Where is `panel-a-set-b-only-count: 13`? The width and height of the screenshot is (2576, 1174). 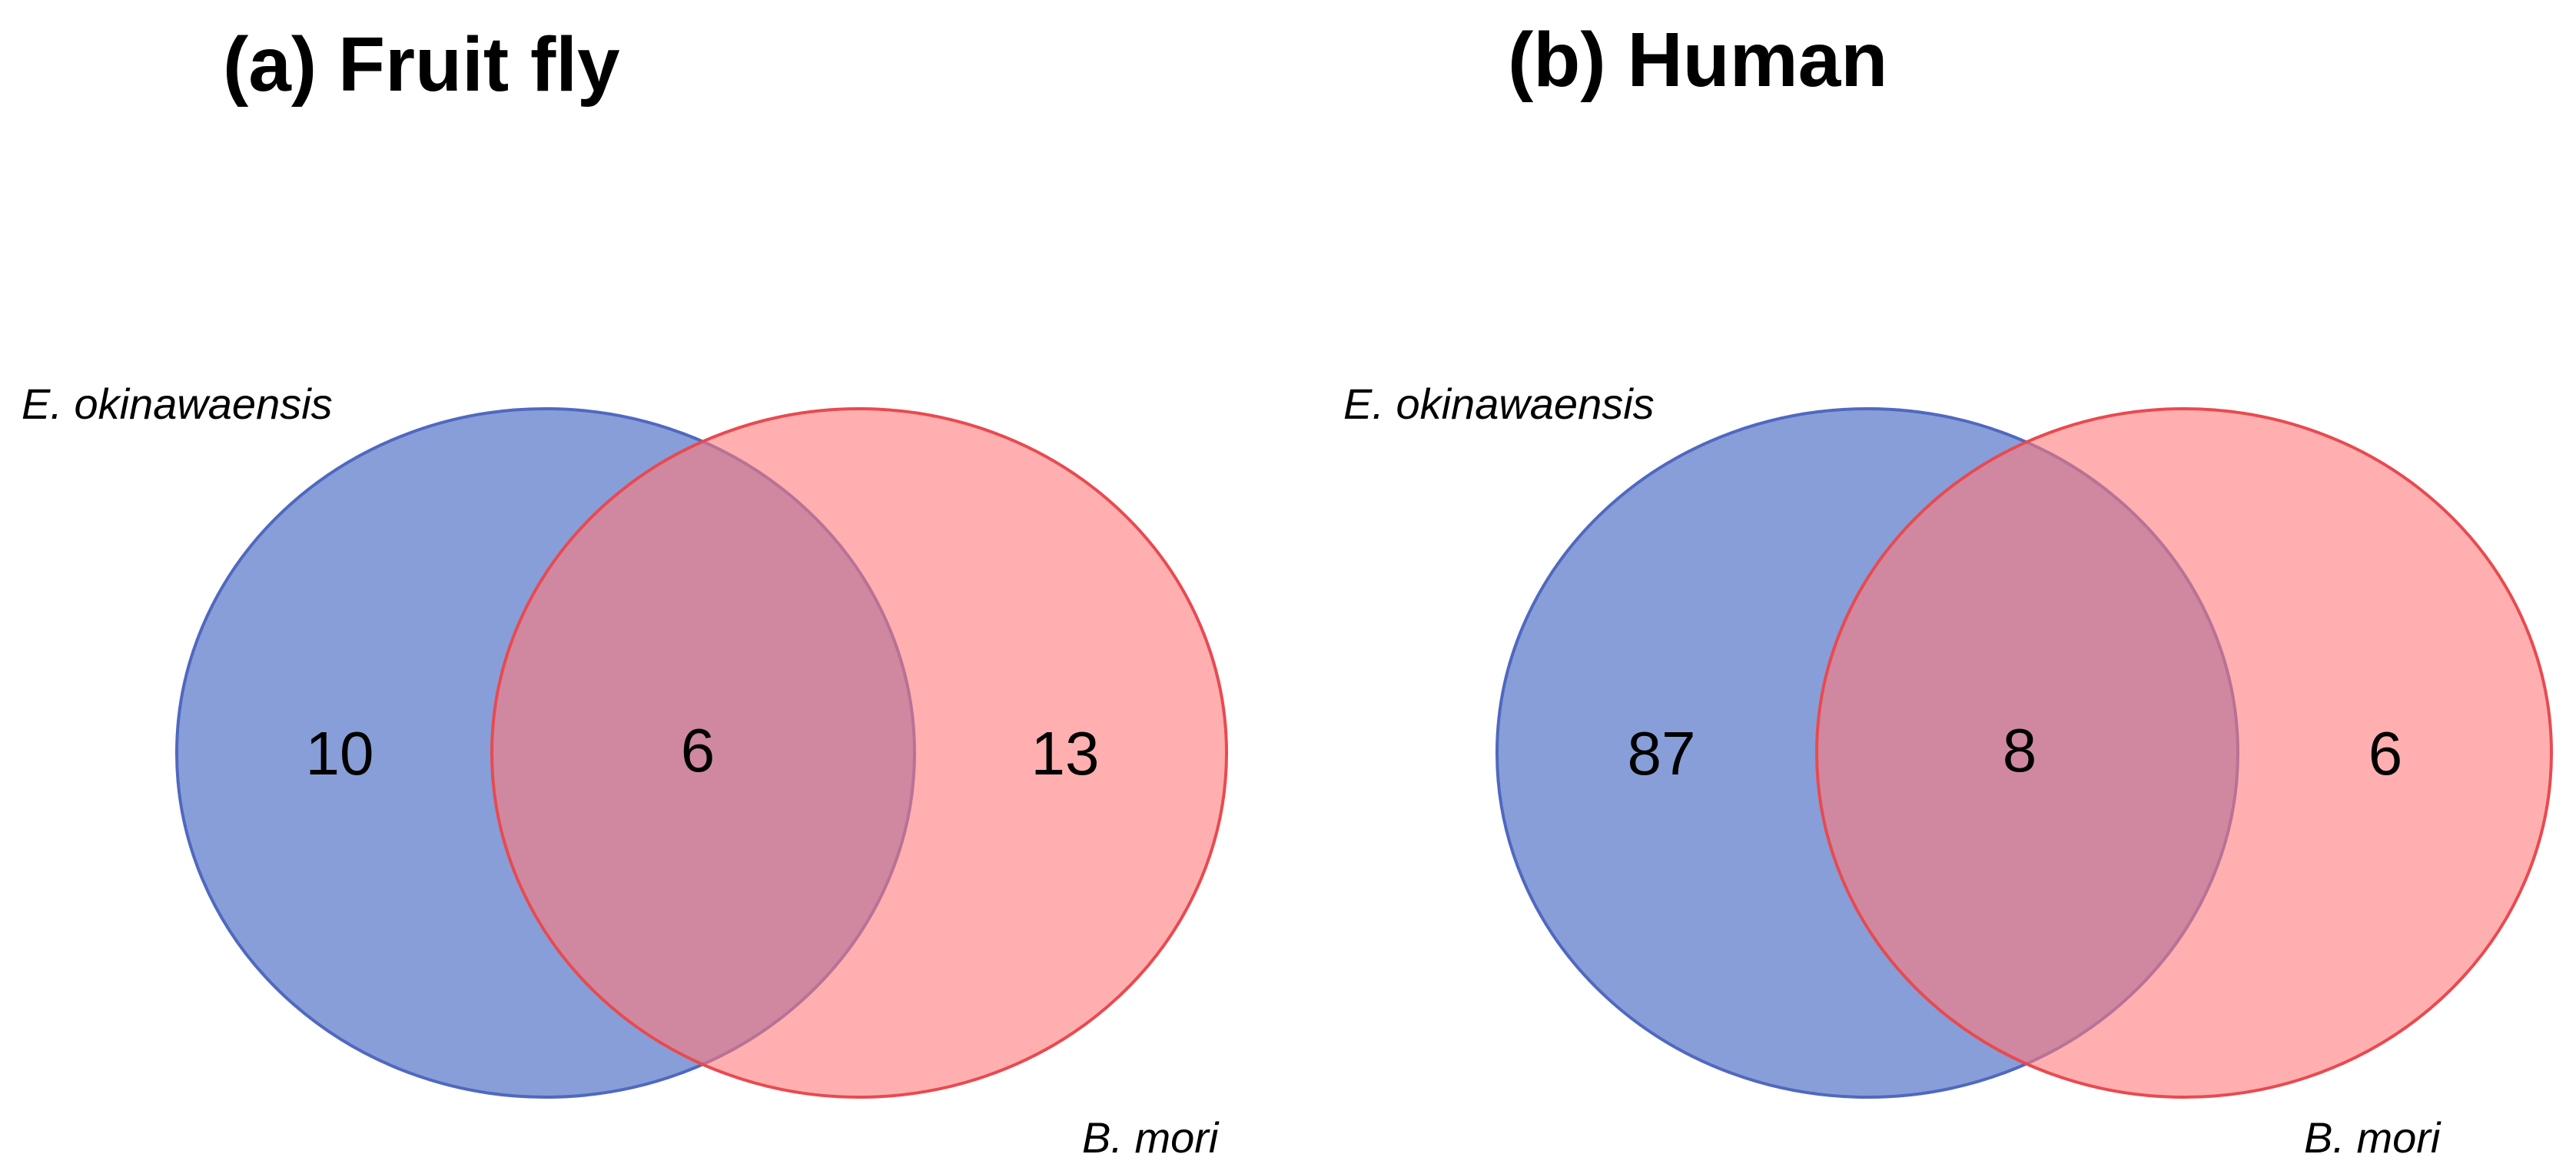
panel-a-set-b-only-count: 13 is located at coordinates (1065, 753).